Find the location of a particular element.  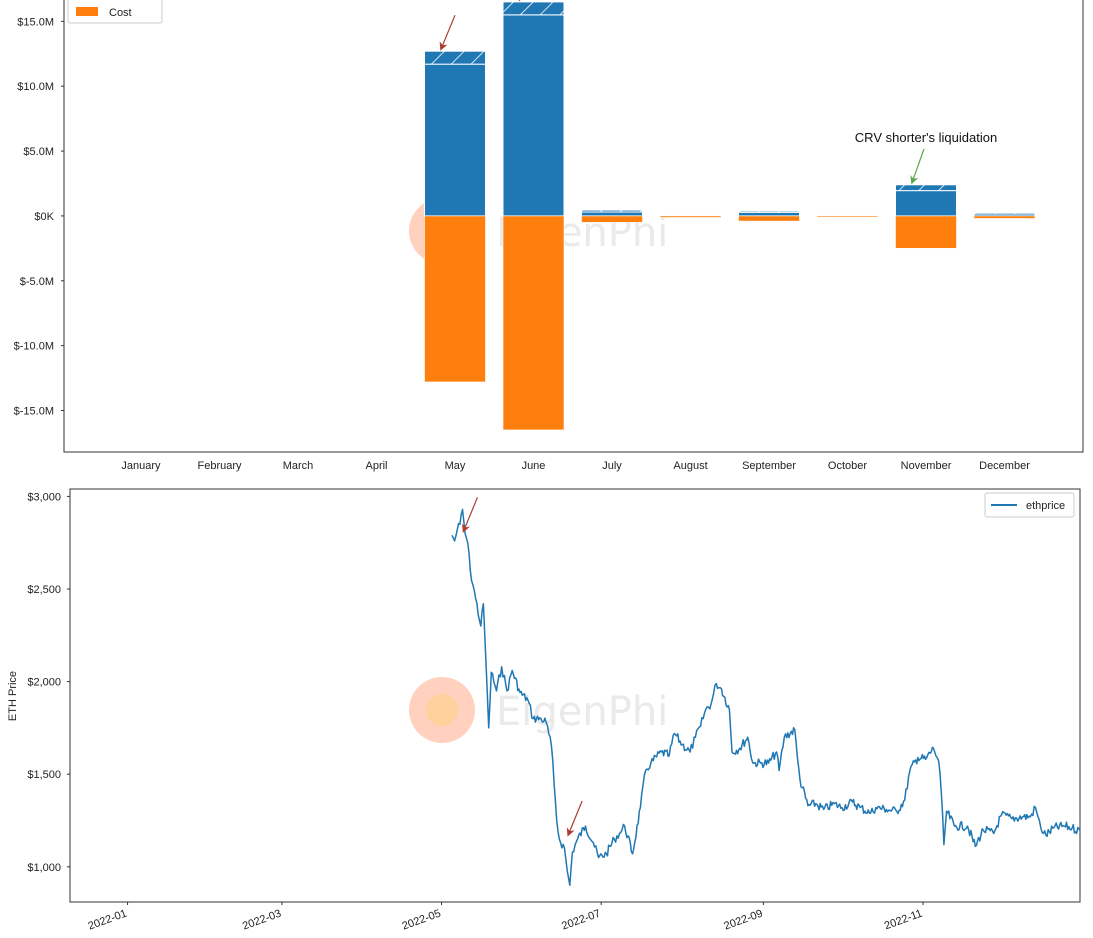

watermark-text: EigenPhi is located at coordinates (582, 712).